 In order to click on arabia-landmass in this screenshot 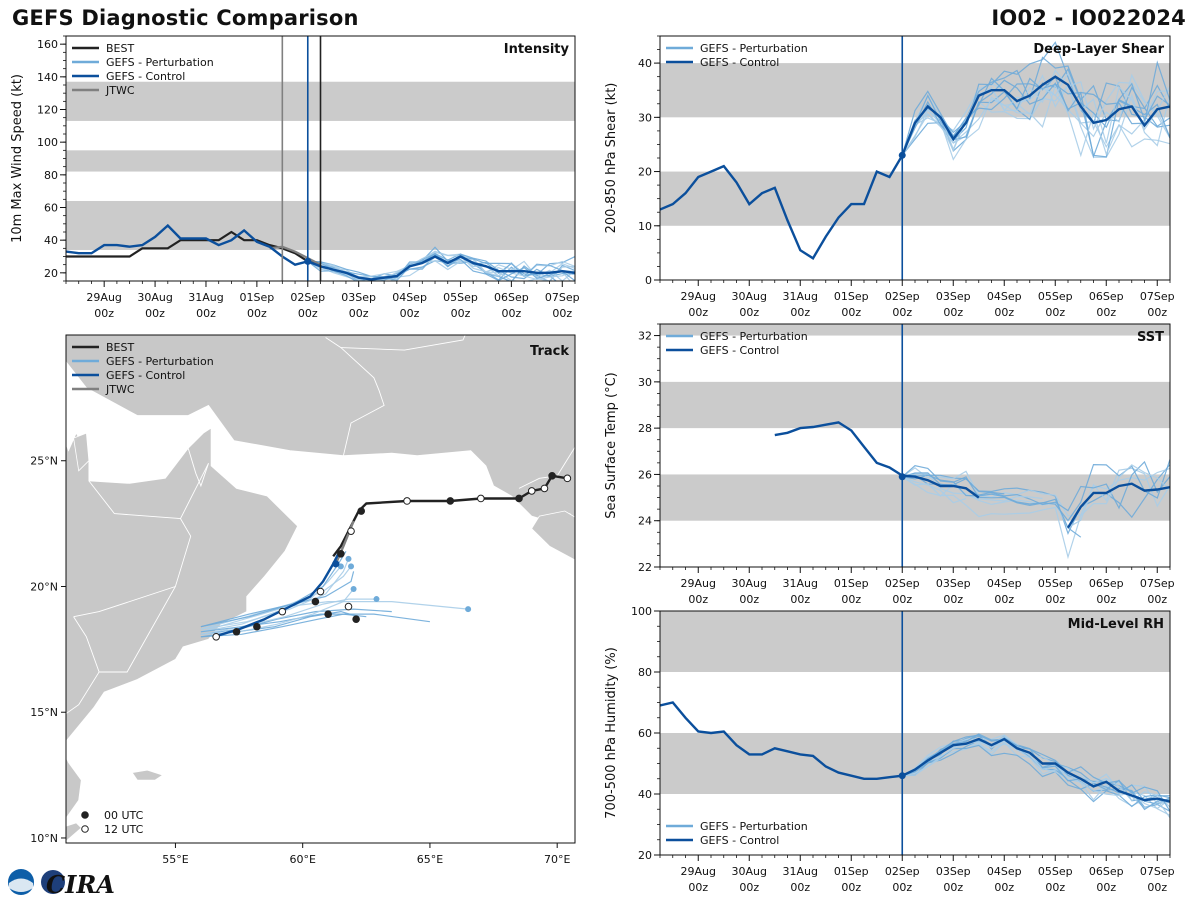, I will do `click(182, 623)`.